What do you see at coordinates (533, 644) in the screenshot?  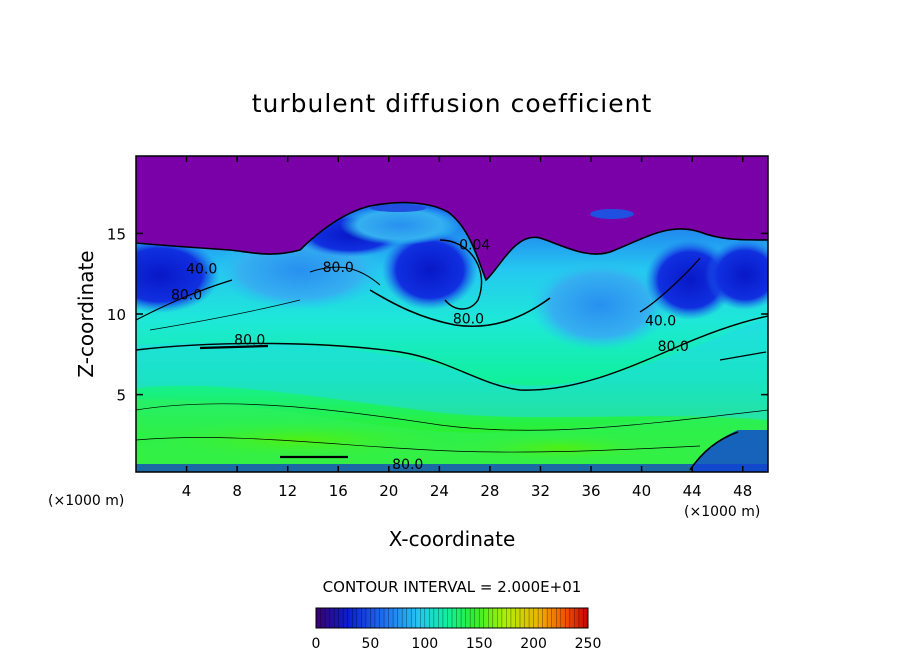 I see `colorbar-tick-label: 200` at bounding box center [533, 644].